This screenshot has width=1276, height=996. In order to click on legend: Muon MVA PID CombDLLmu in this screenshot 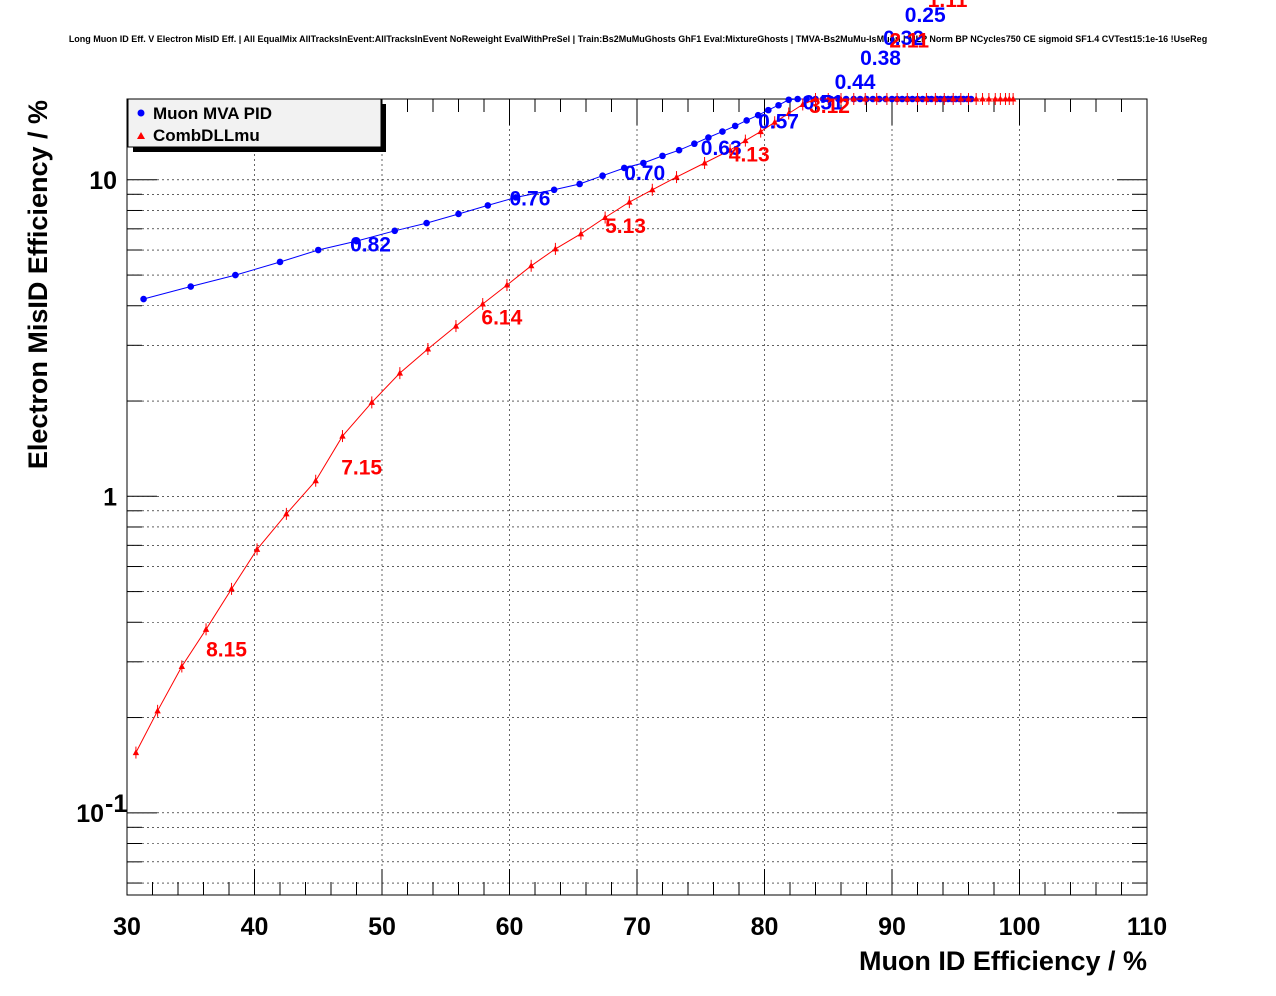, I will do `click(256, 125)`.